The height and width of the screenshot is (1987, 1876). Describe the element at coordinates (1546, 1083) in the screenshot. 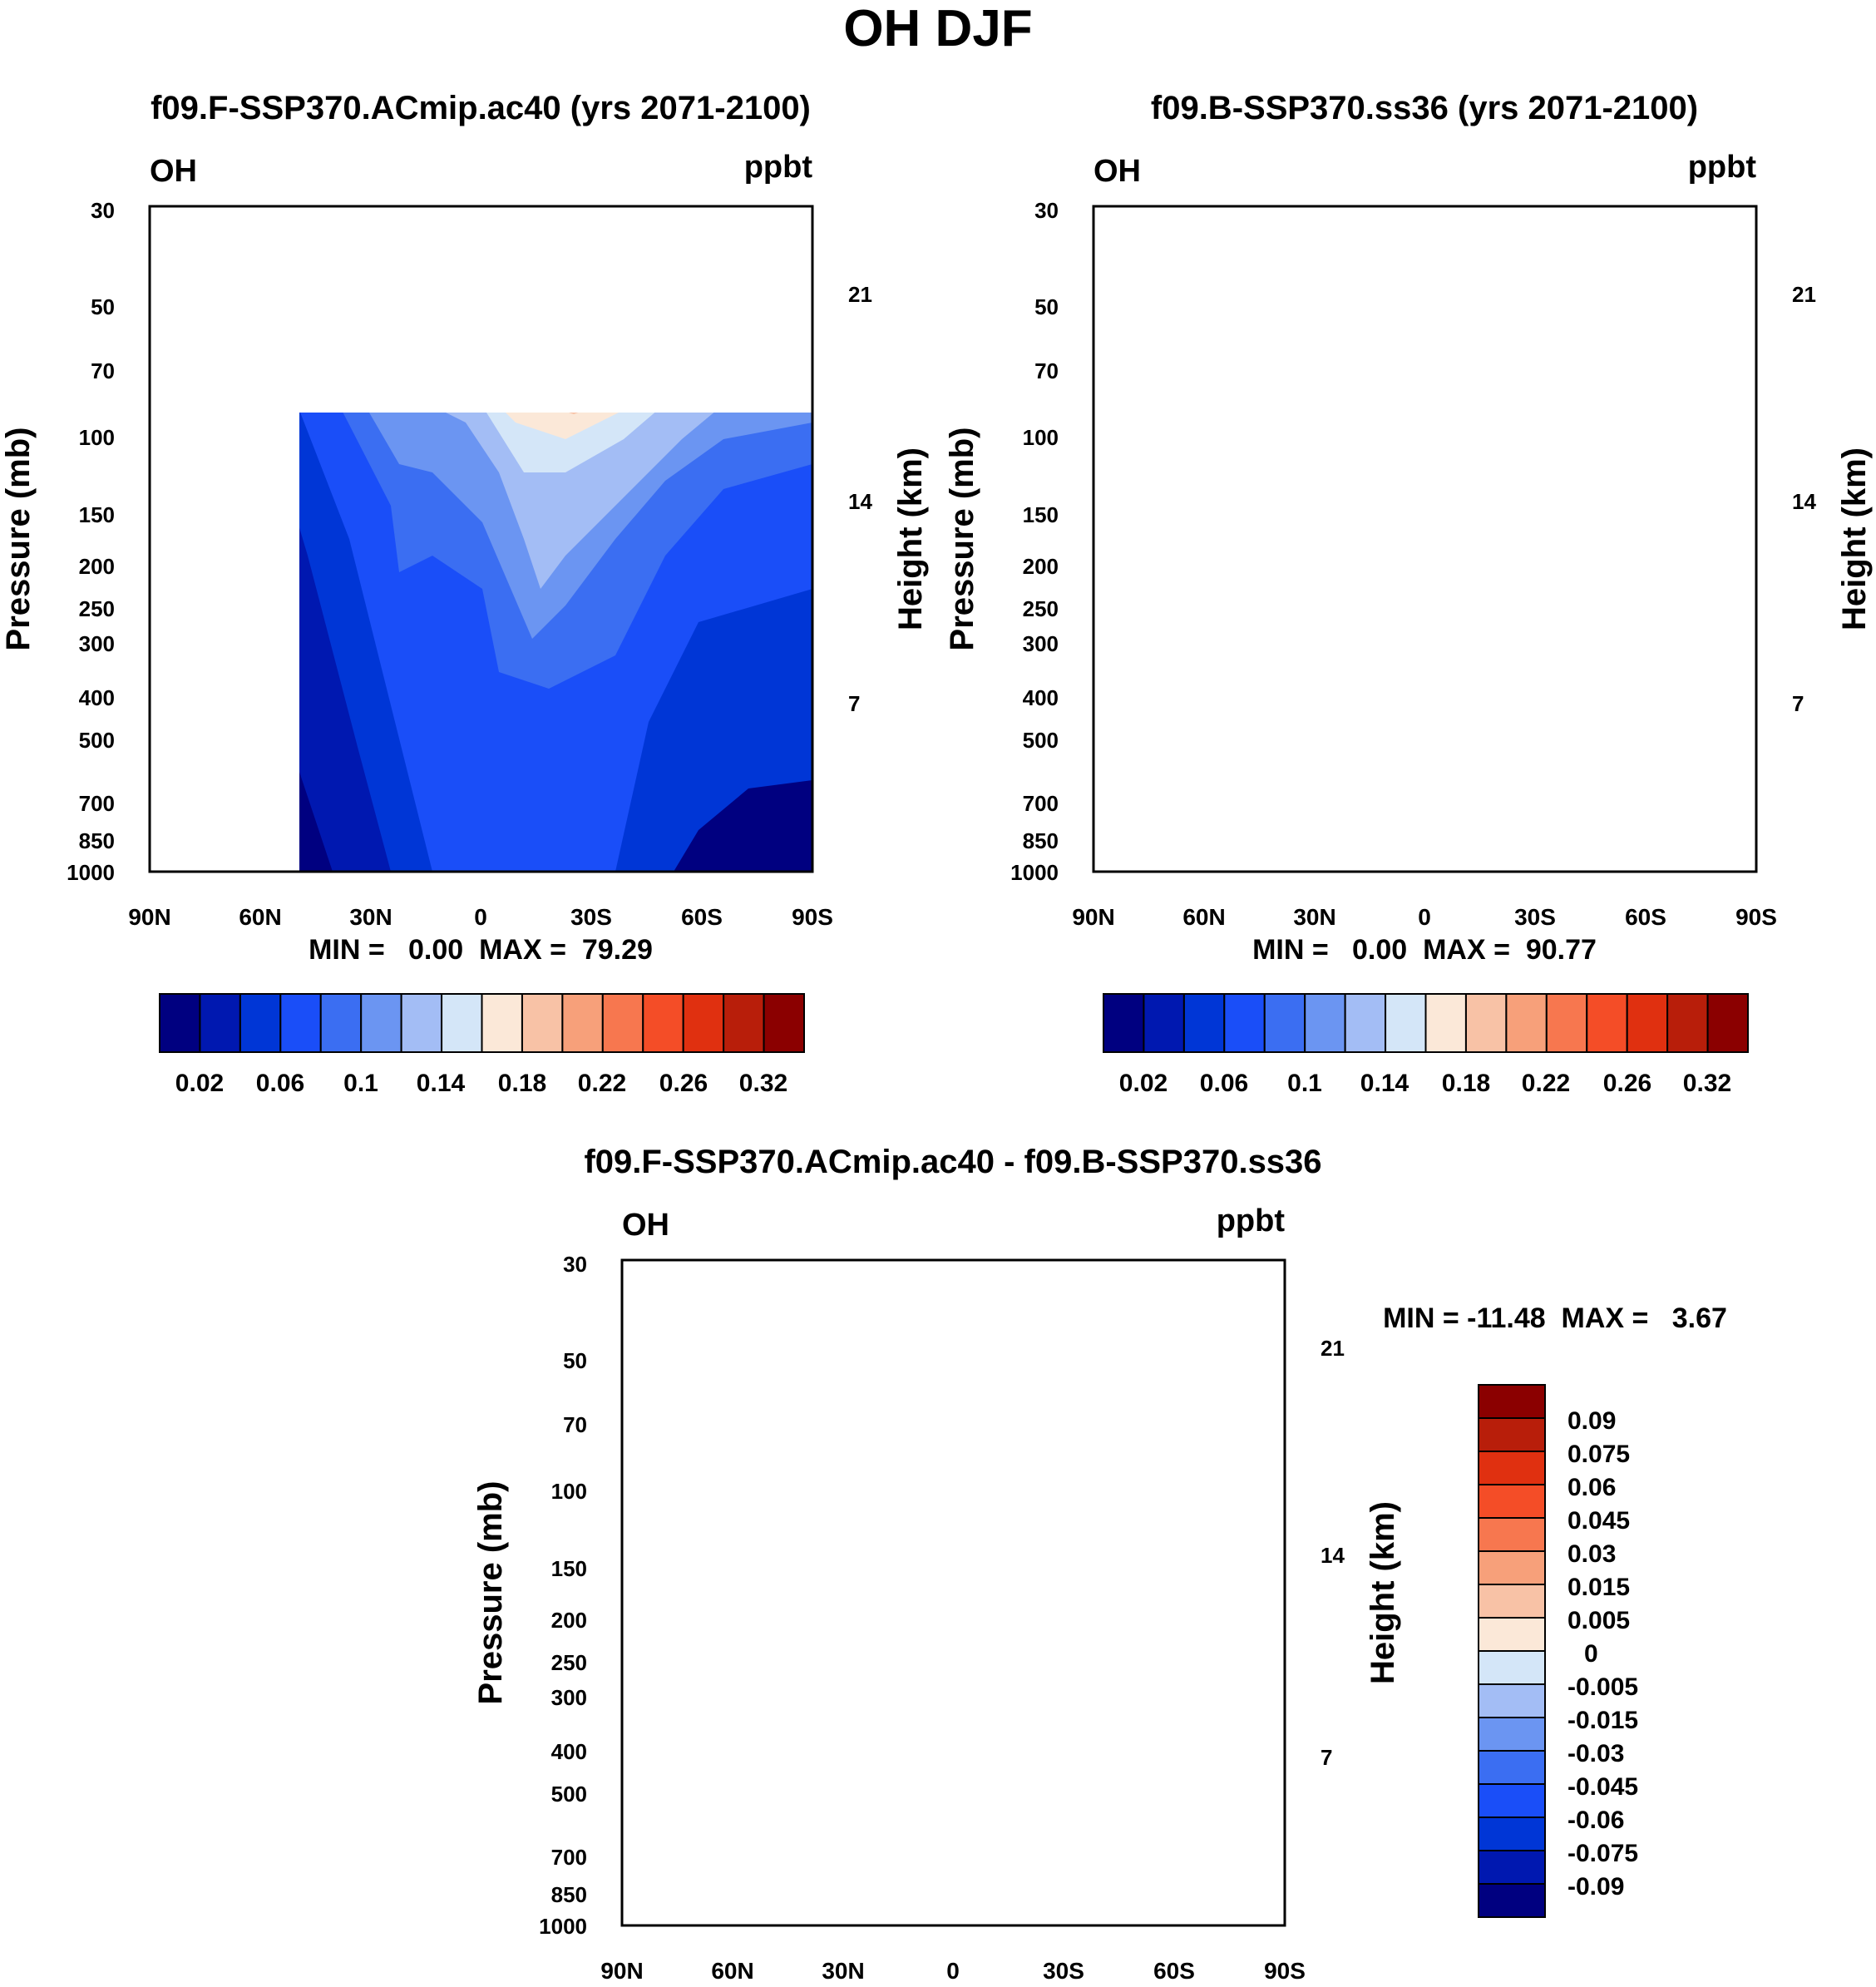

I see `panel-b-cb-label-5: 0.22` at that location.